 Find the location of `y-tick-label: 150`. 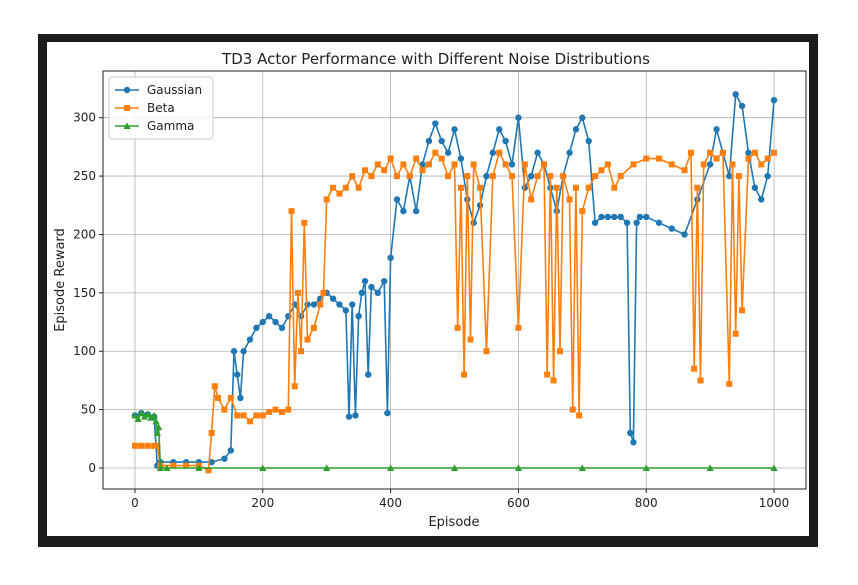

y-tick-label: 150 is located at coordinates (84, 293).